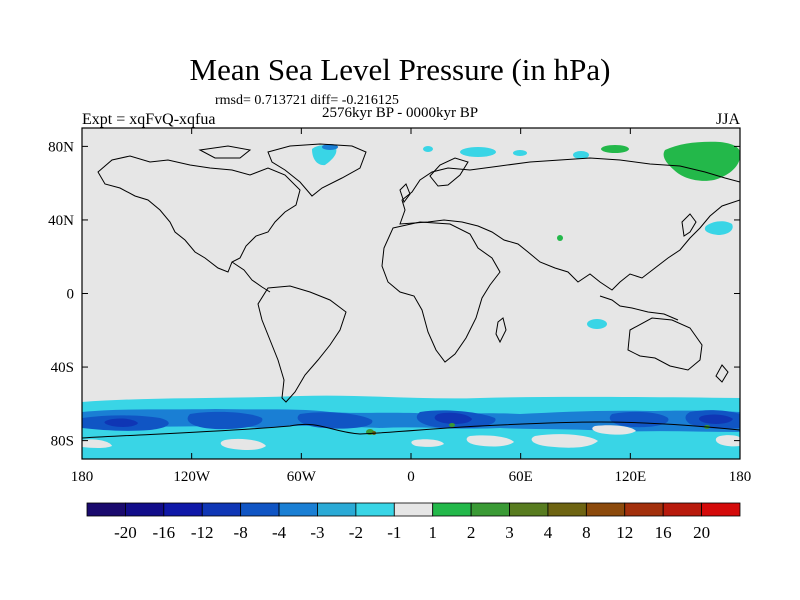 The image size is (800, 600). What do you see at coordinates (307, 100) in the screenshot?
I see `stats-text: rmsd= 0.713721 diff= -0.216125` at bounding box center [307, 100].